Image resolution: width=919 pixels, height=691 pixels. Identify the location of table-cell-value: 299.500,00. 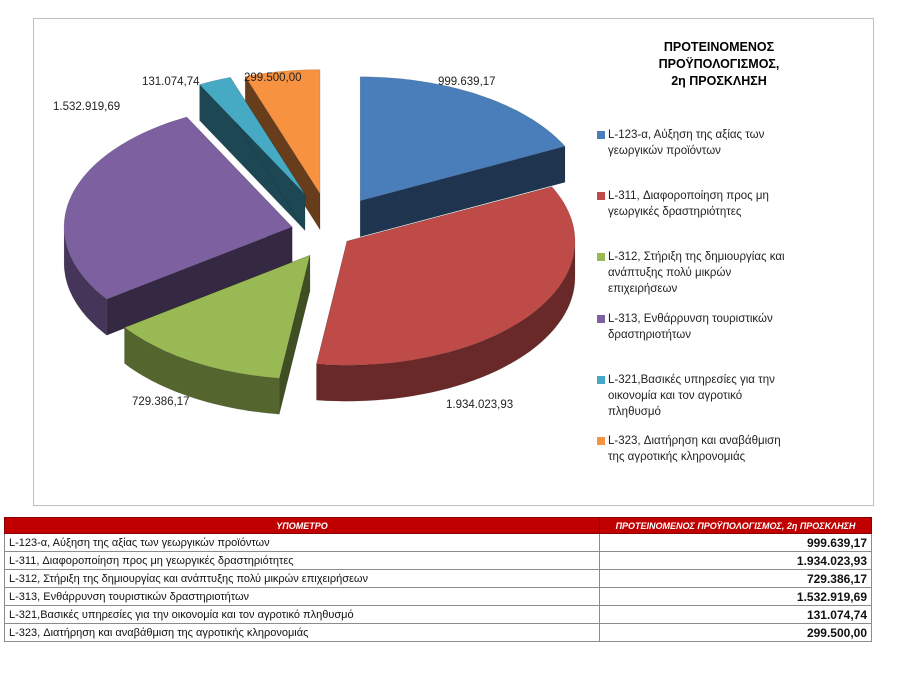
(735, 632).